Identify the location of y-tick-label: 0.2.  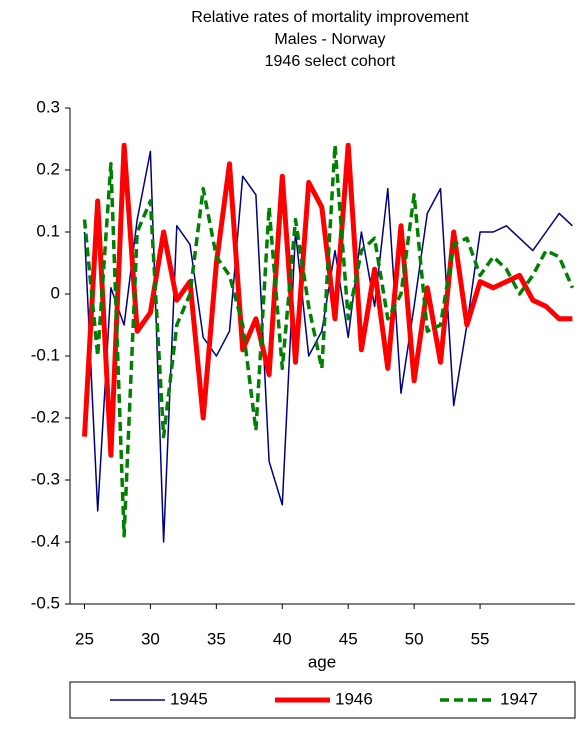
(48, 168).